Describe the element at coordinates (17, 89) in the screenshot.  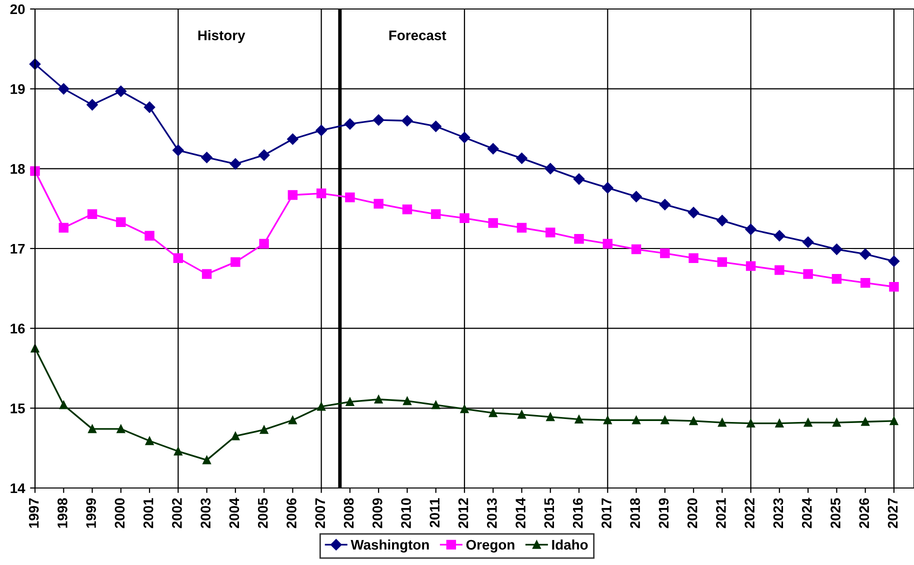
I see `y-tick-label: 19` at that location.